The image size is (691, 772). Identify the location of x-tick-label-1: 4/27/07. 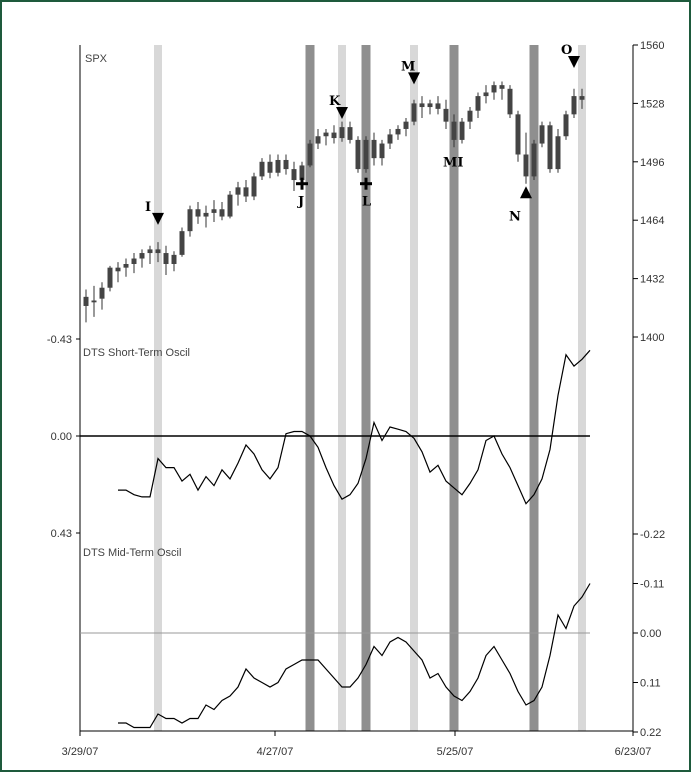
(275, 752).